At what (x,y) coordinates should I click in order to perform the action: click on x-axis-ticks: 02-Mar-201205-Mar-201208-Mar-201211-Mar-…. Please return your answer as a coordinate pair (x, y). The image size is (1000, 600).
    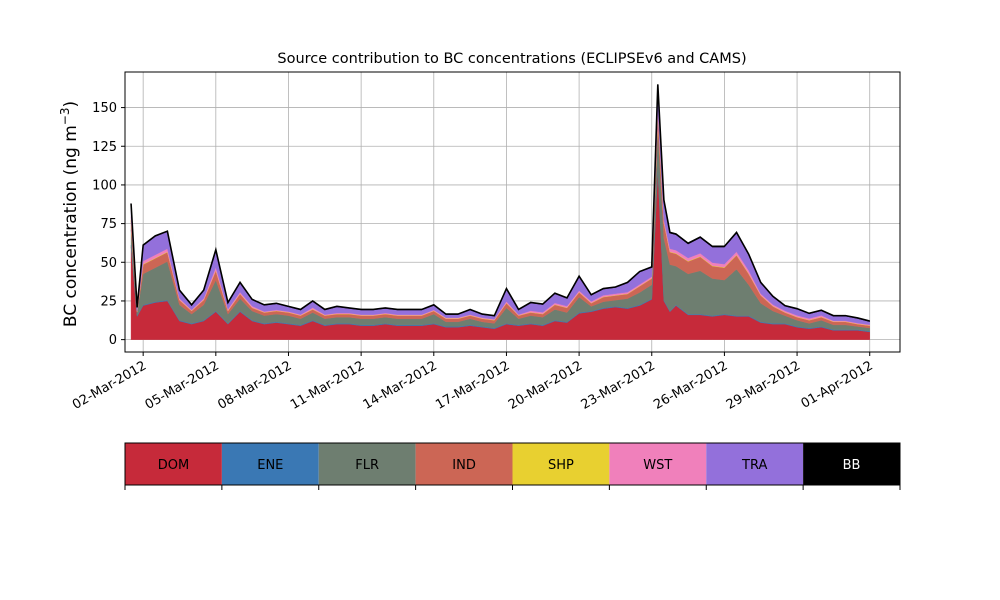
    Looking at the image, I should click on (473, 382).